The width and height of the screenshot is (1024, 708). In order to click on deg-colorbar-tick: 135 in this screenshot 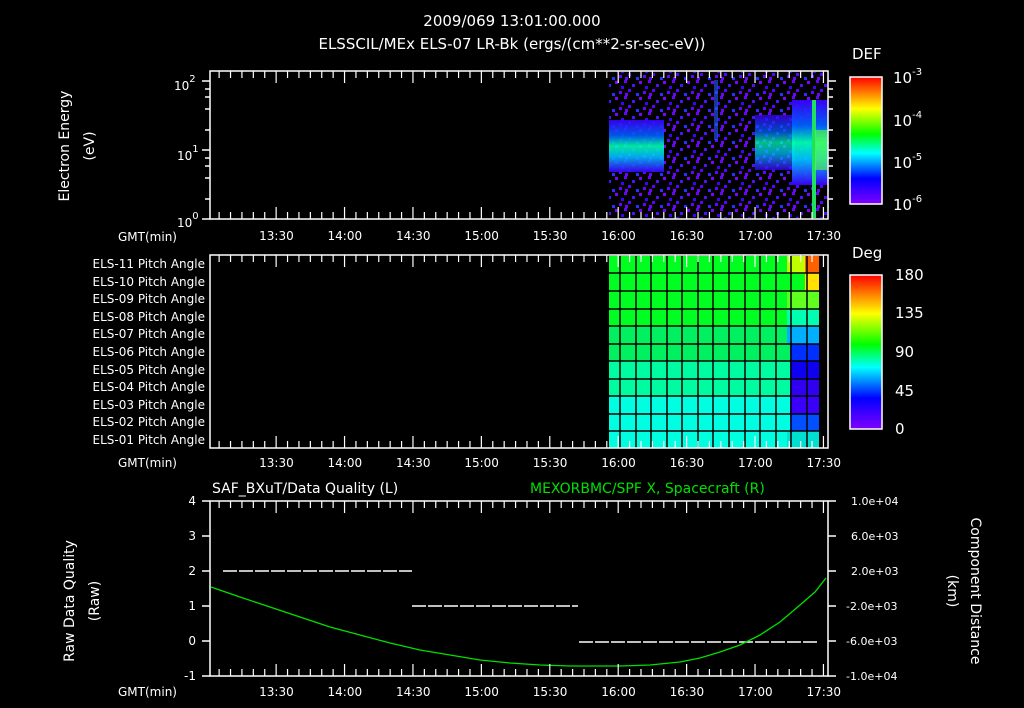, I will do `click(909, 313)`.